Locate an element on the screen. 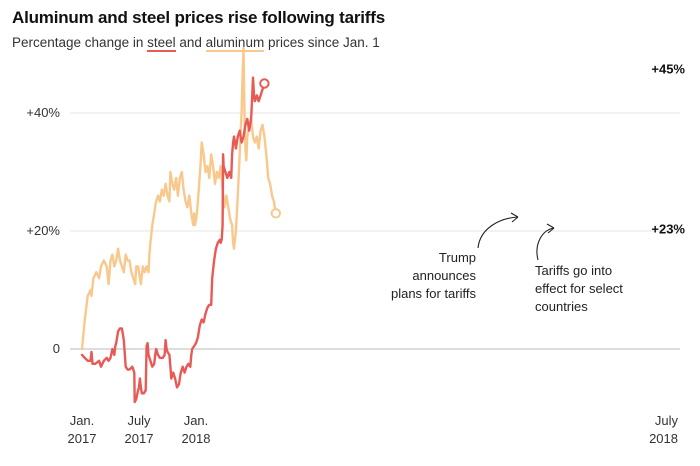 The height and width of the screenshot is (466, 700). subtitle-steel-legend: steel is located at coordinates (161, 43).